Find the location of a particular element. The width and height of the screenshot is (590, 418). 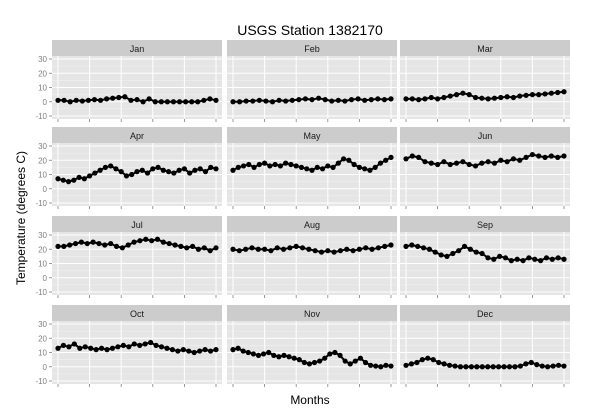

facet-panel-aug: Aug is located at coordinates (312, 257).